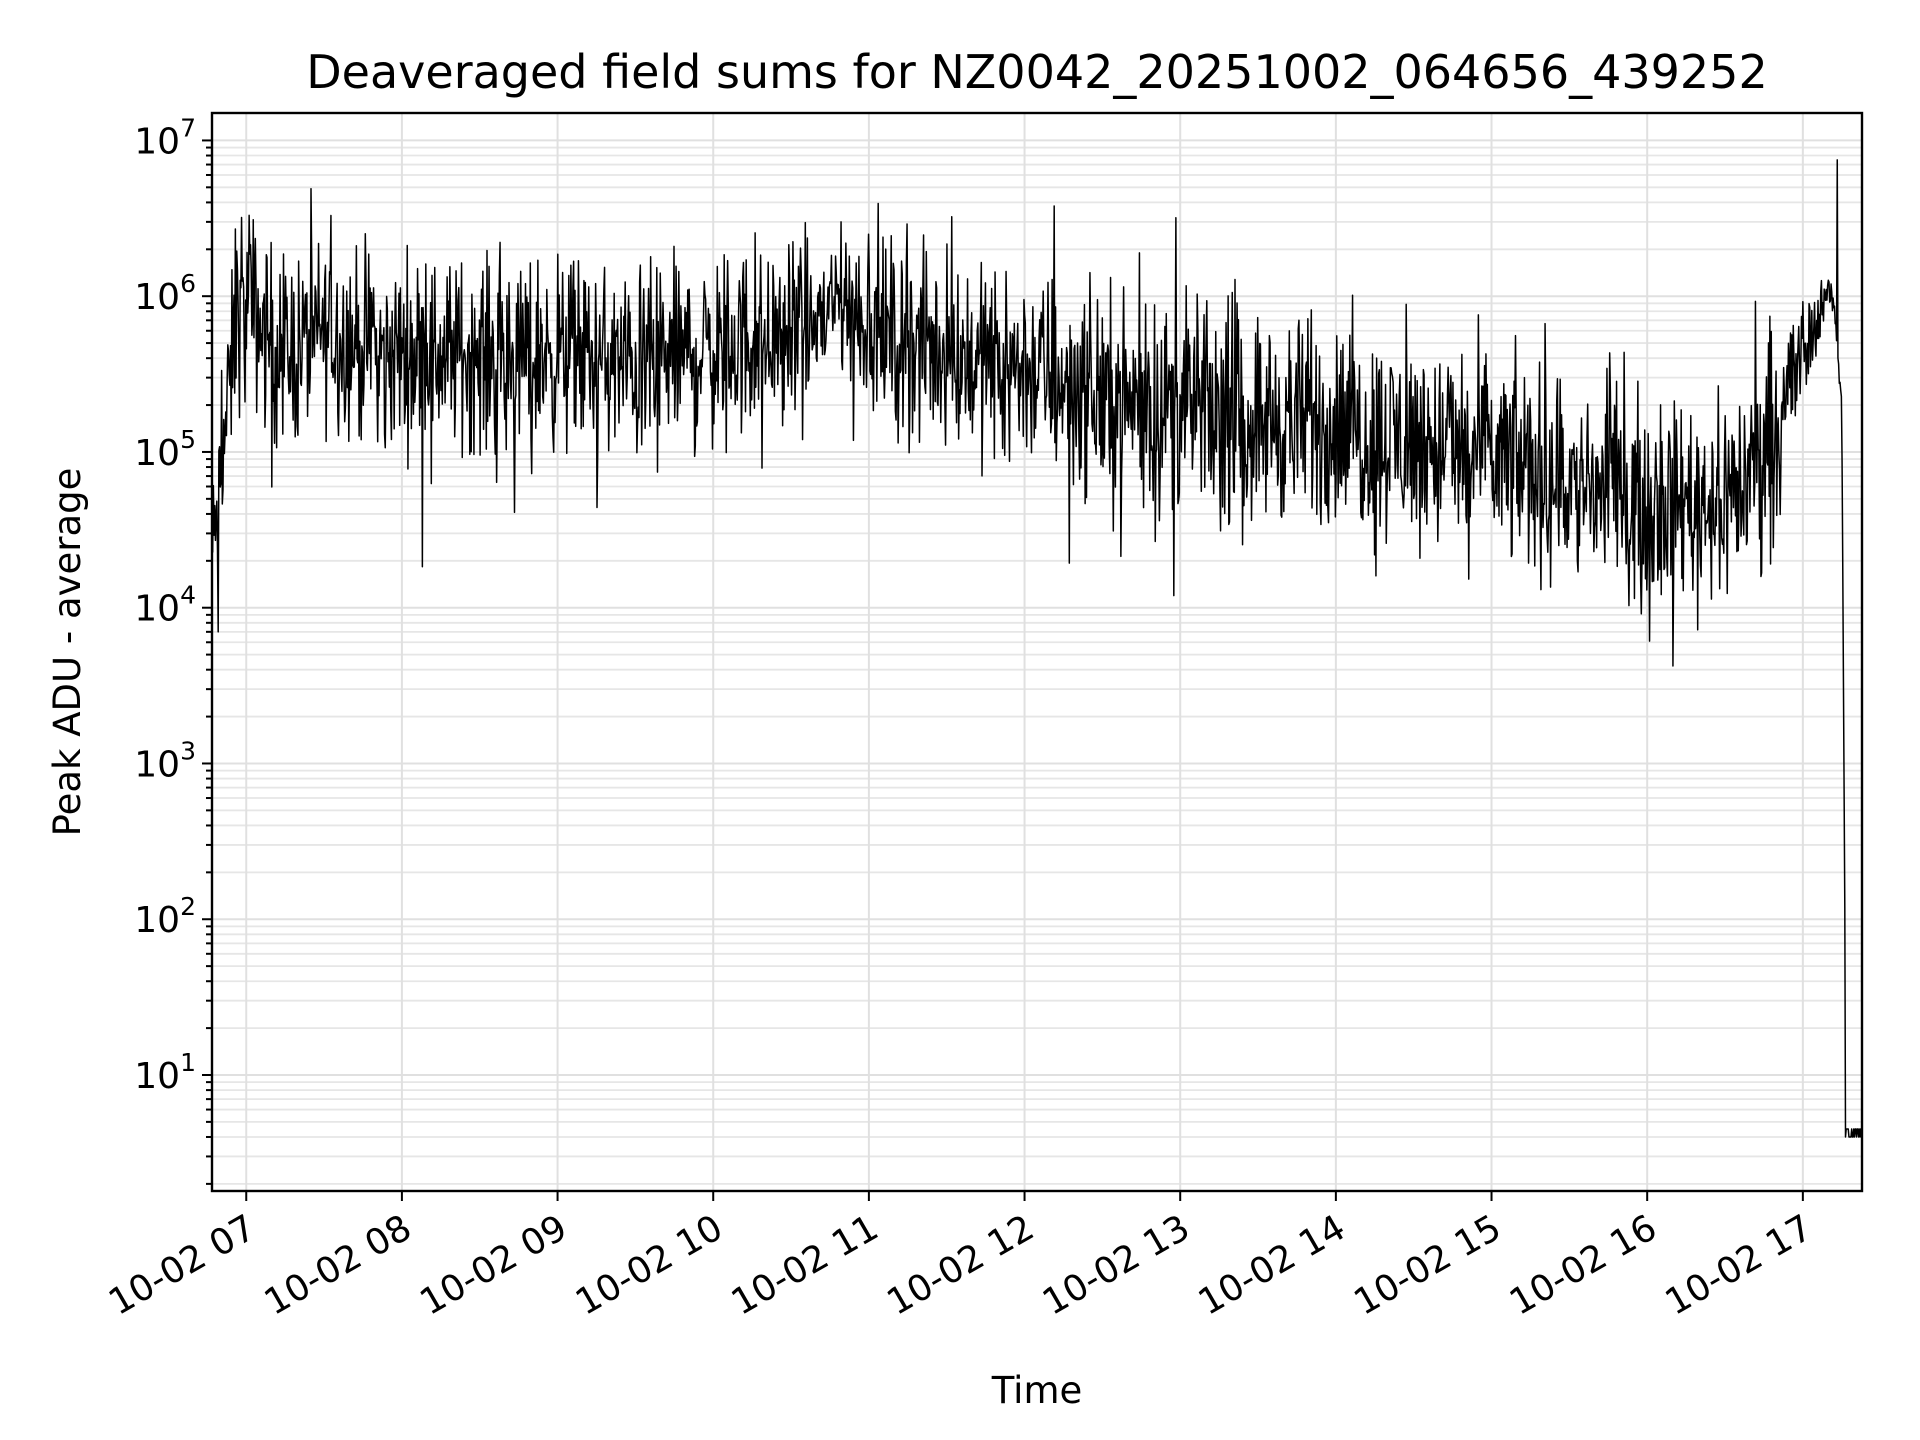 The image size is (1920, 1440). I want to click on x-tick-label: 10-02 16, so click(1583, 1265).